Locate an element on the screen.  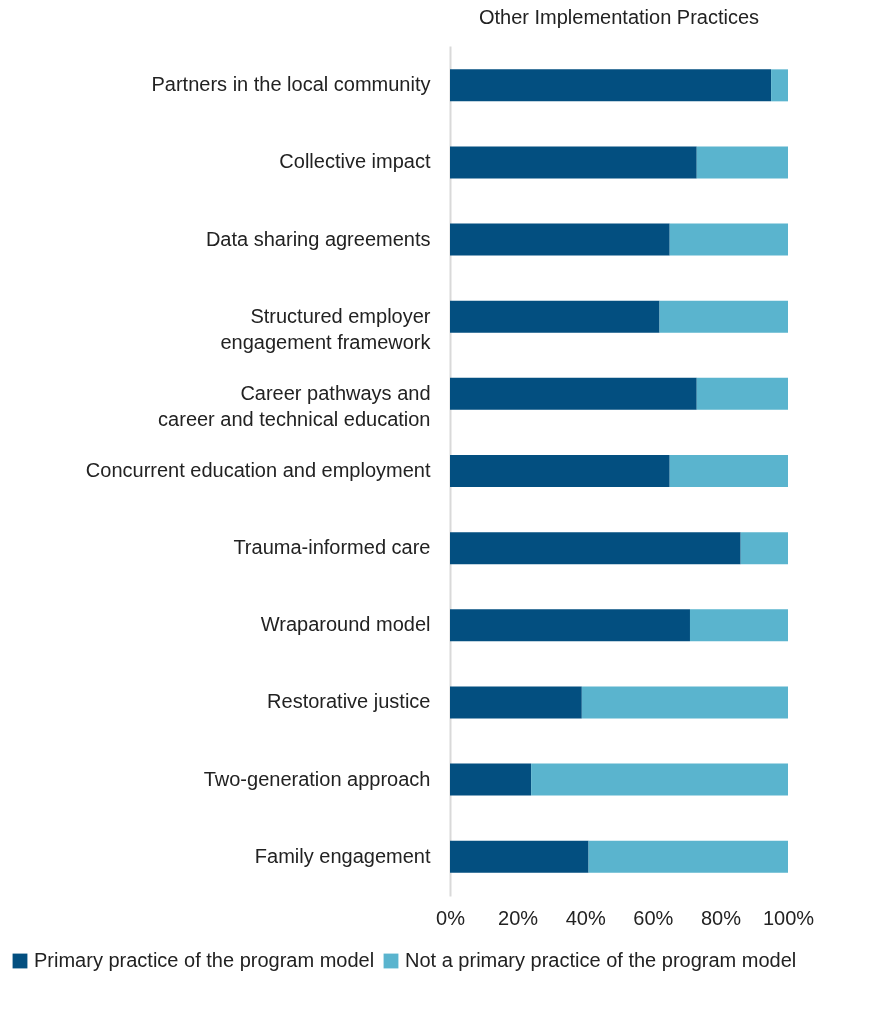
chart-title: Other Implementation Practices is located at coordinates (619, 17).